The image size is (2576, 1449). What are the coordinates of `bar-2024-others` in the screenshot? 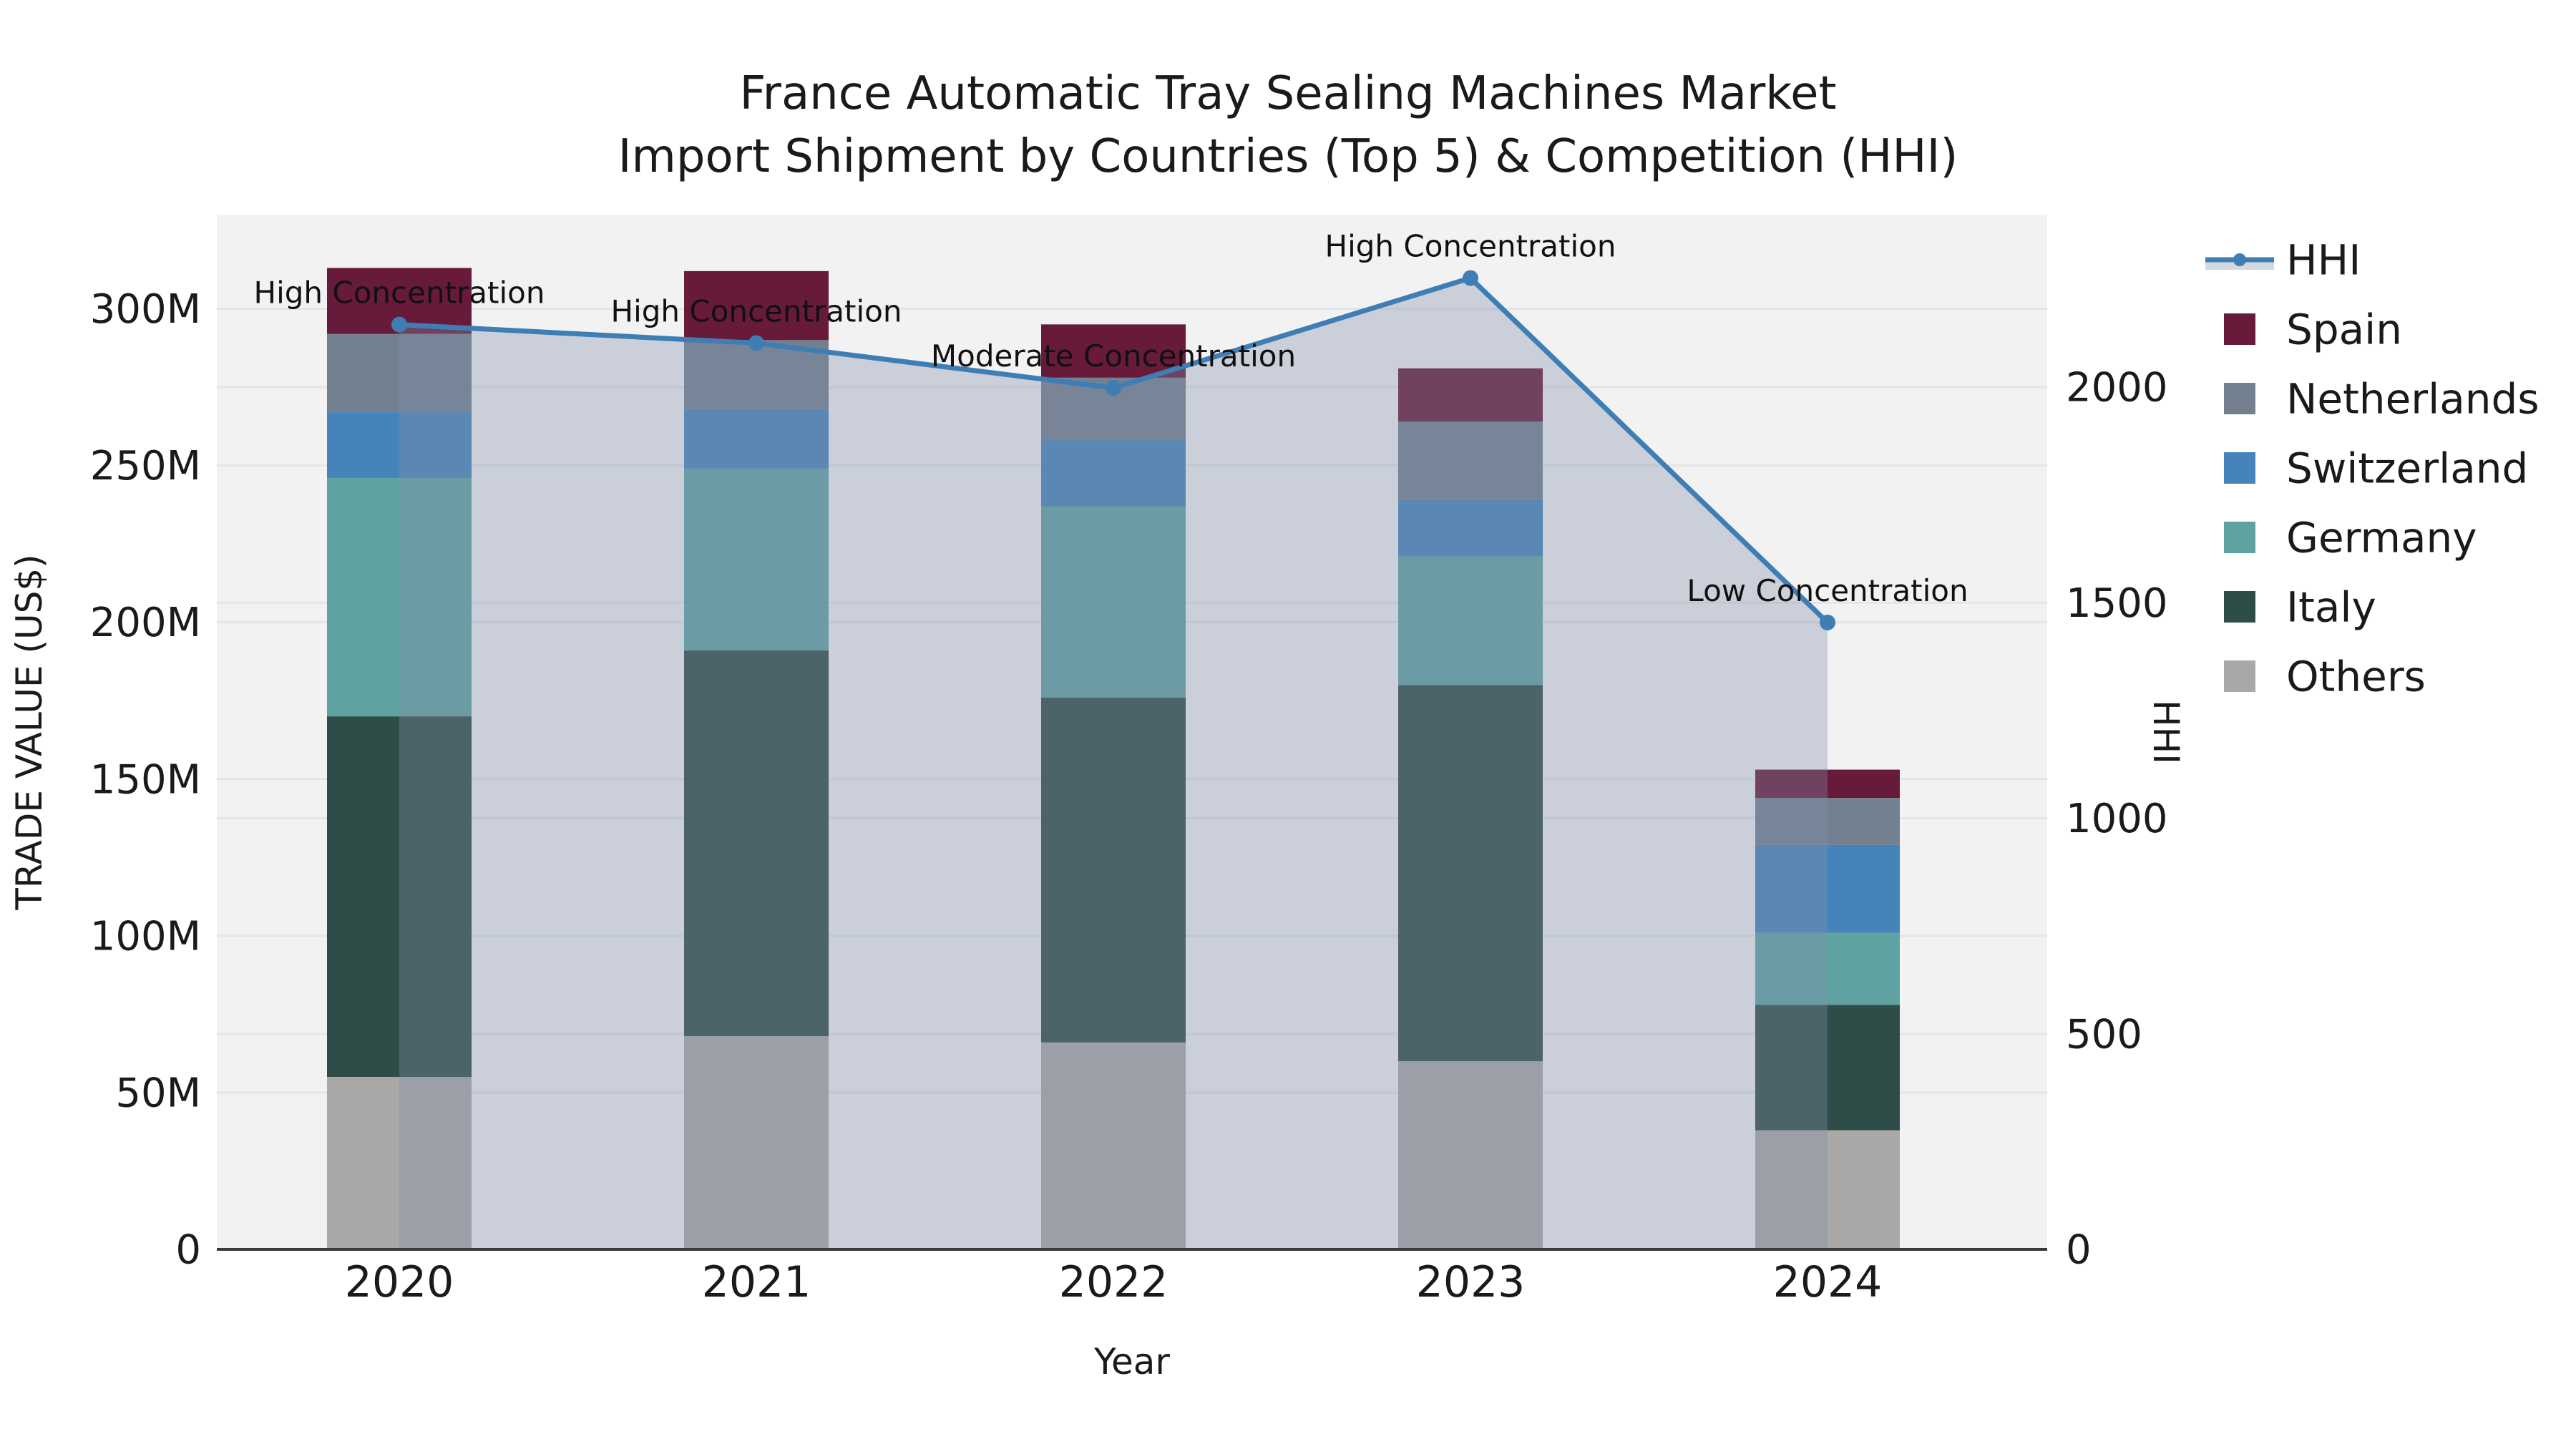 It's located at (1827, 1189).